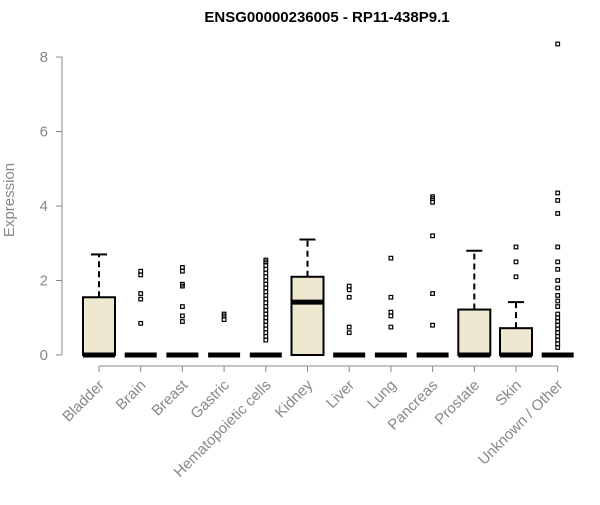 This screenshot has height=505, width=600. Describe the element at coordinates (9, 200) in the screenshot. I see `y-axis-label: Expression` at that location.